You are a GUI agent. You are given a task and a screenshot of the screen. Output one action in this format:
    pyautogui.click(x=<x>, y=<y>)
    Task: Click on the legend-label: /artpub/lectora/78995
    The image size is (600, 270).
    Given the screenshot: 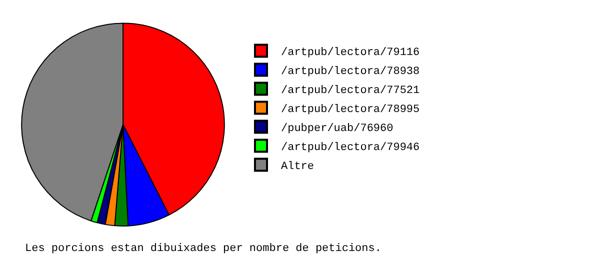 What is the action you would take?
    pyautogui.click(x=350, y=110)
    